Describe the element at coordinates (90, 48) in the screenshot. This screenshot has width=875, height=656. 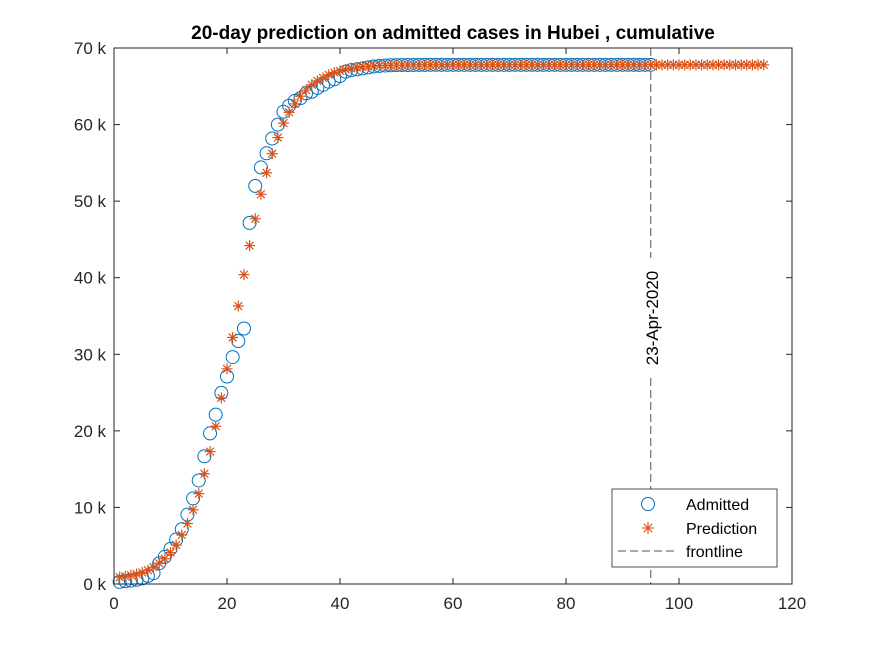
I see `y-tick-label: 70 k` at that location.